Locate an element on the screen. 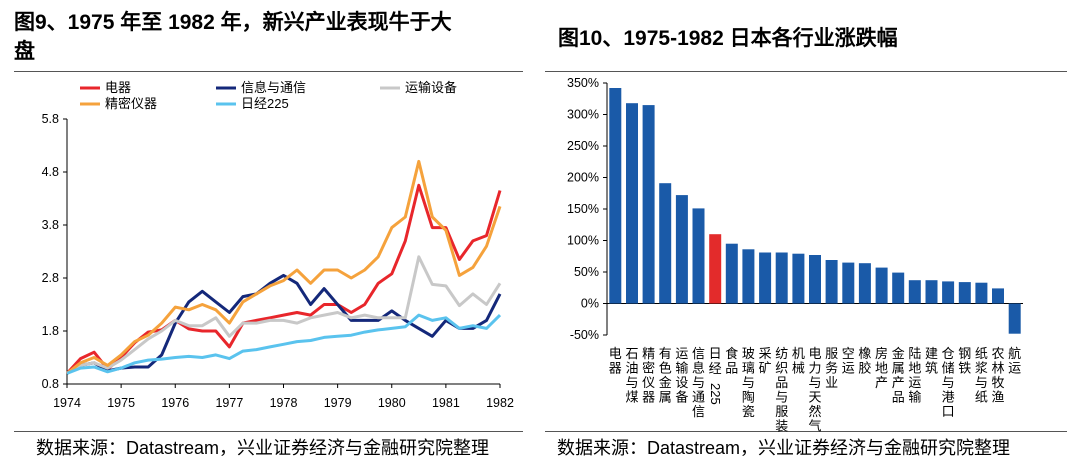  category-label-char: 玻 is located at coordinates (748, 353).